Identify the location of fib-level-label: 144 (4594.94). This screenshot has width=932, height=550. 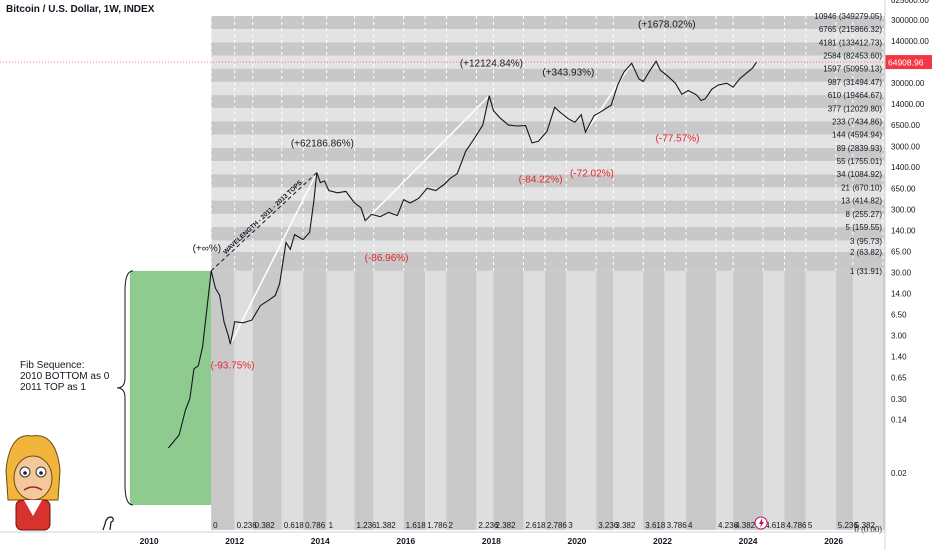
(857, 135).